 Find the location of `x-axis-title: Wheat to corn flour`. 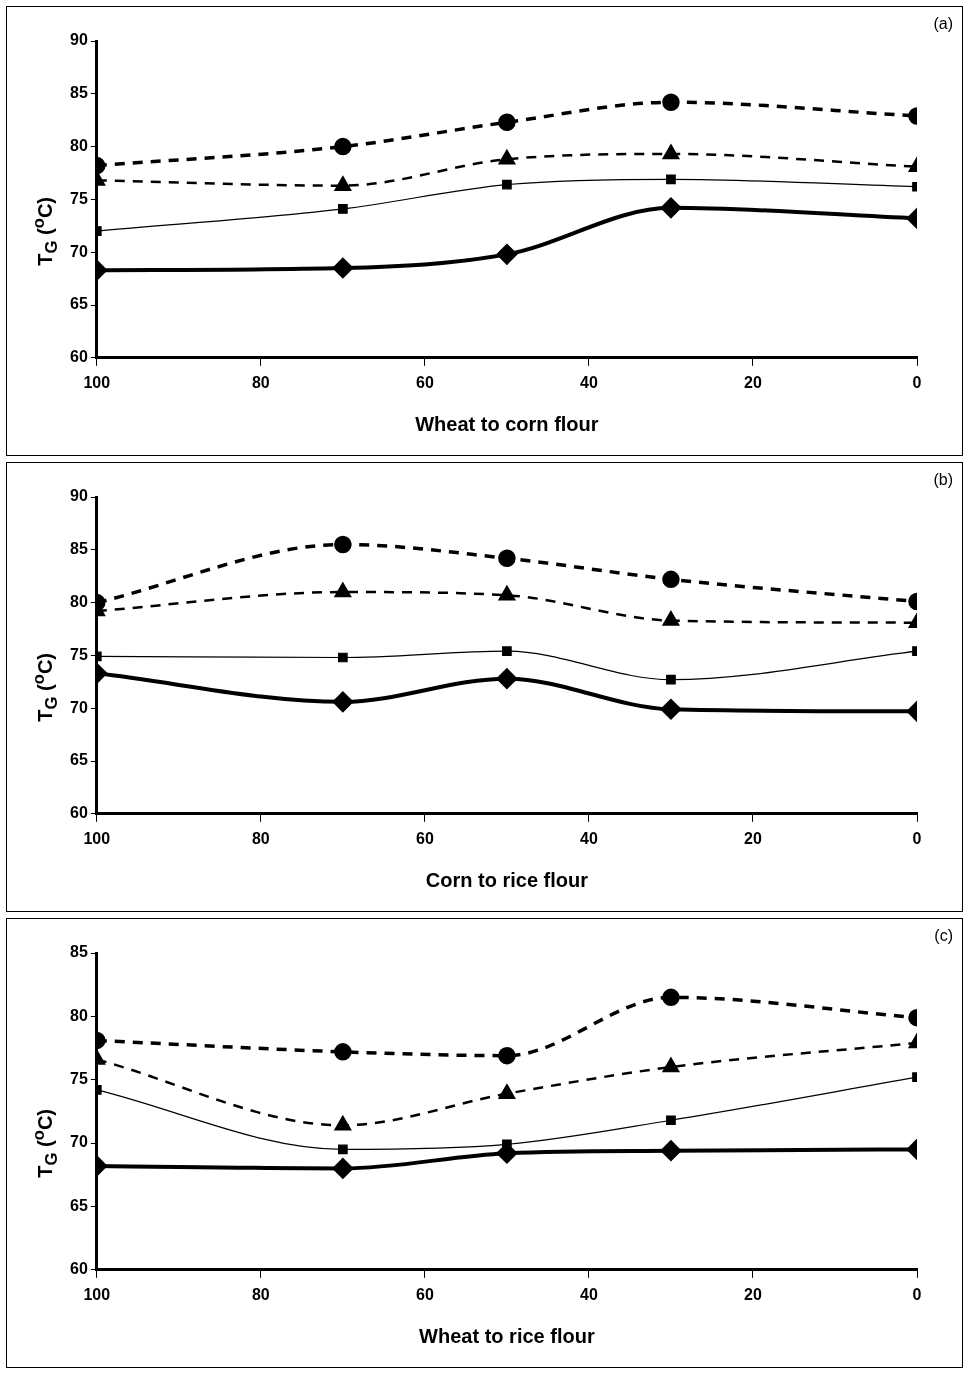

x-axis-title: Wheat to corn flour is located at coordinates (507, 423).